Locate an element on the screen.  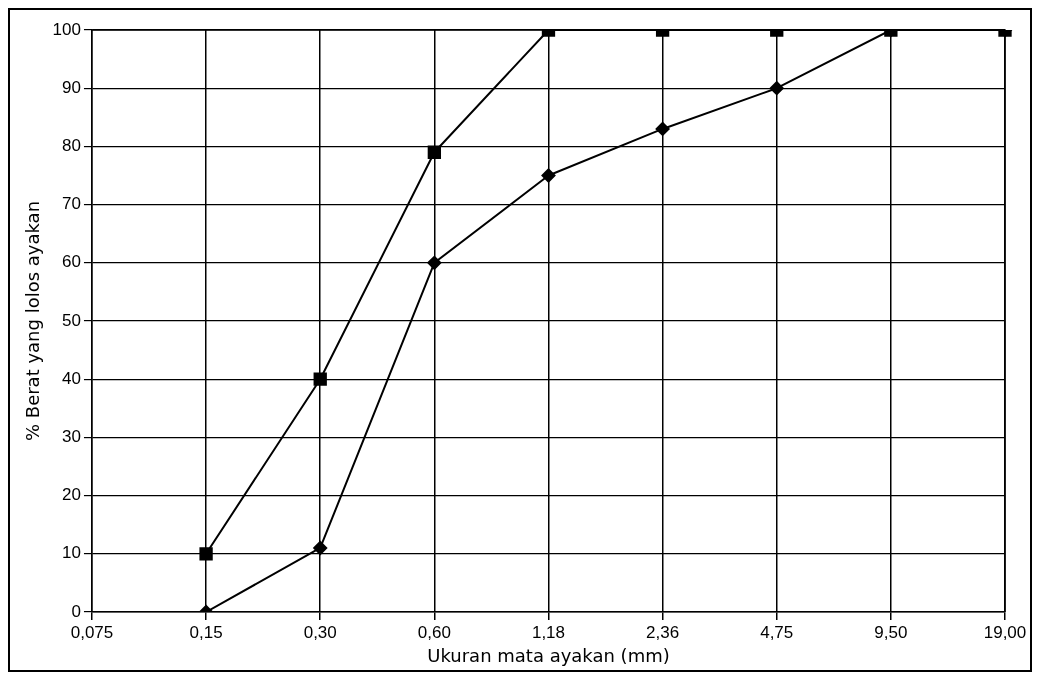
x-tick-label: 1,18 is located at coordinates (548, 632).